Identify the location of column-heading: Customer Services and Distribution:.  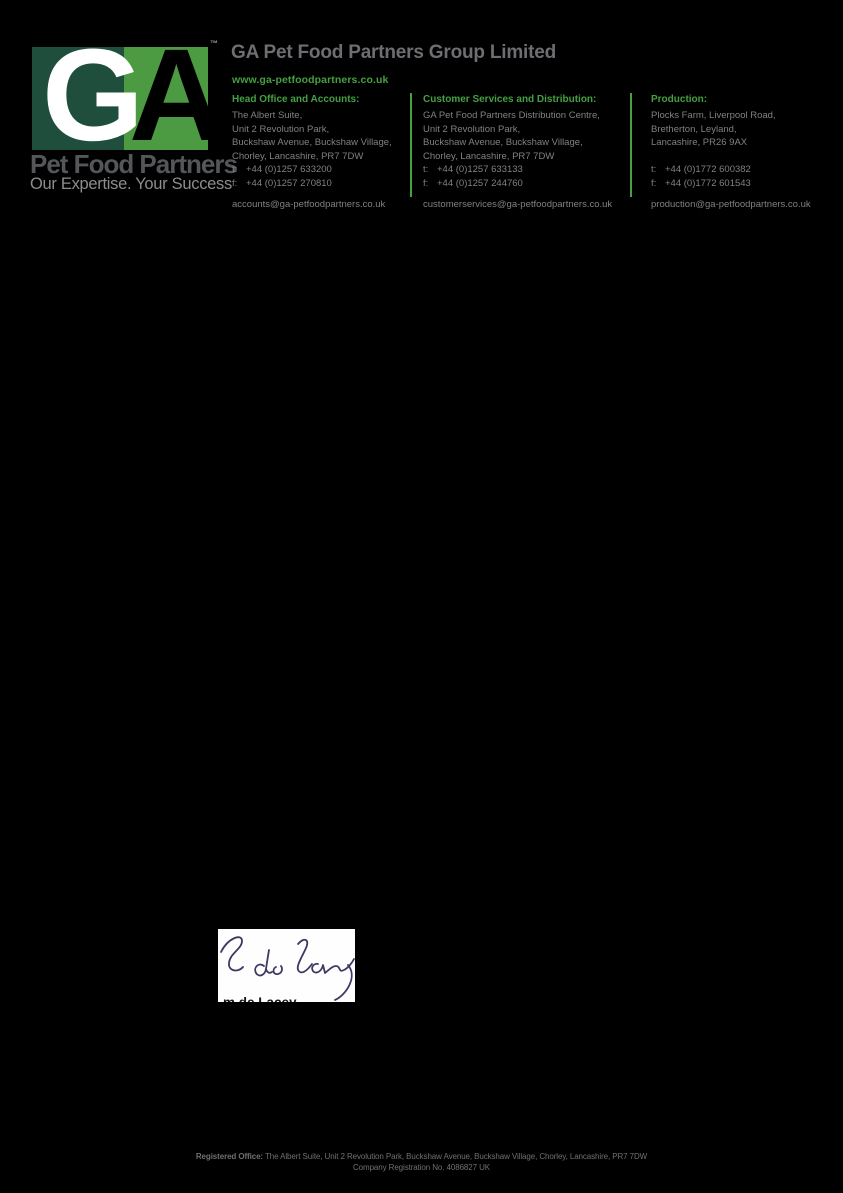
(510, 99).